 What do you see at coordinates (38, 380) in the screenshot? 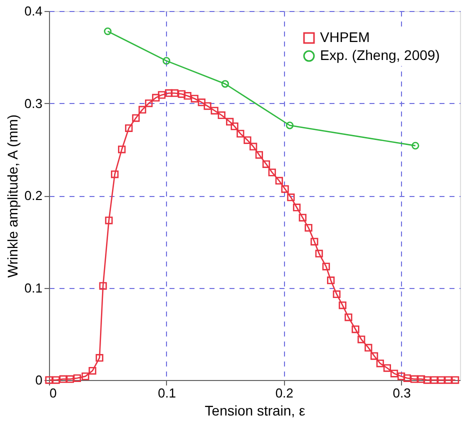
I see `y-tick-label: 0` at bounding box center [38, 380].